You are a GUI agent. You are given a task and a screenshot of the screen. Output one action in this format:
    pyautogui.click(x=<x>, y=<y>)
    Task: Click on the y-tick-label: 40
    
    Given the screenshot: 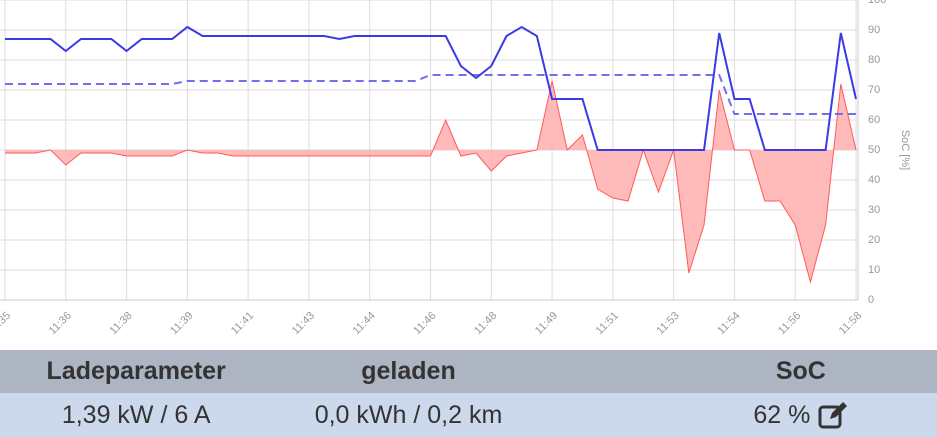 What is the action you would take?
    pyautogui.click(x=874, y=180)
    